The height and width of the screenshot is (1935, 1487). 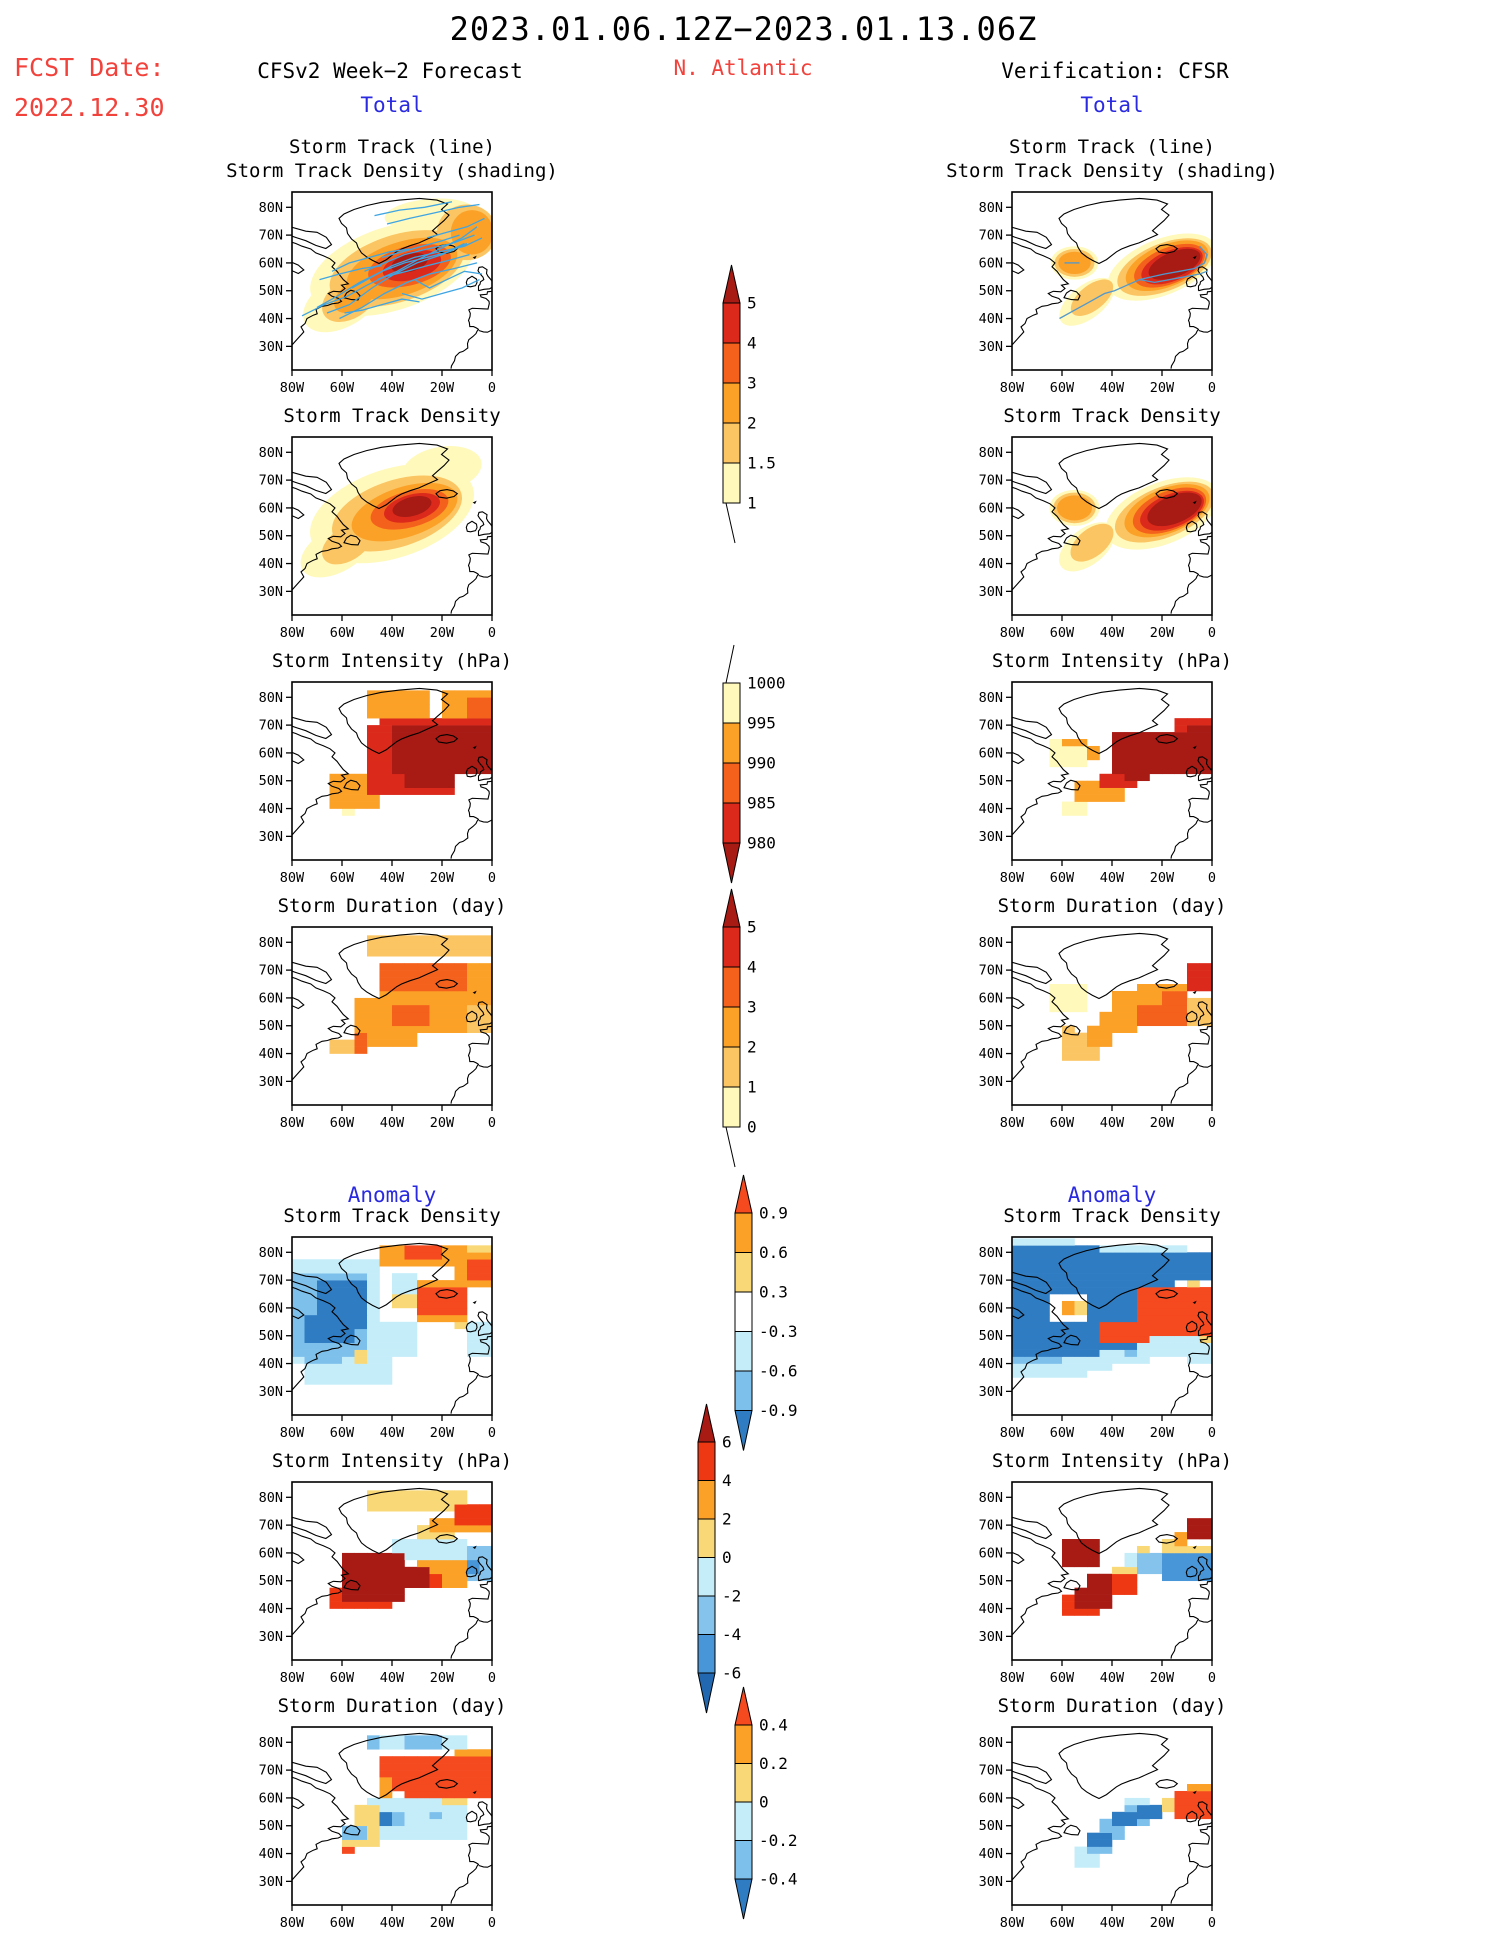 What do you see at coordinates (392, 1216) in the screenshot?
I see `panel-title-fcst-anom-track-density: Storm Track Density` at bounding box center [392, 1216].